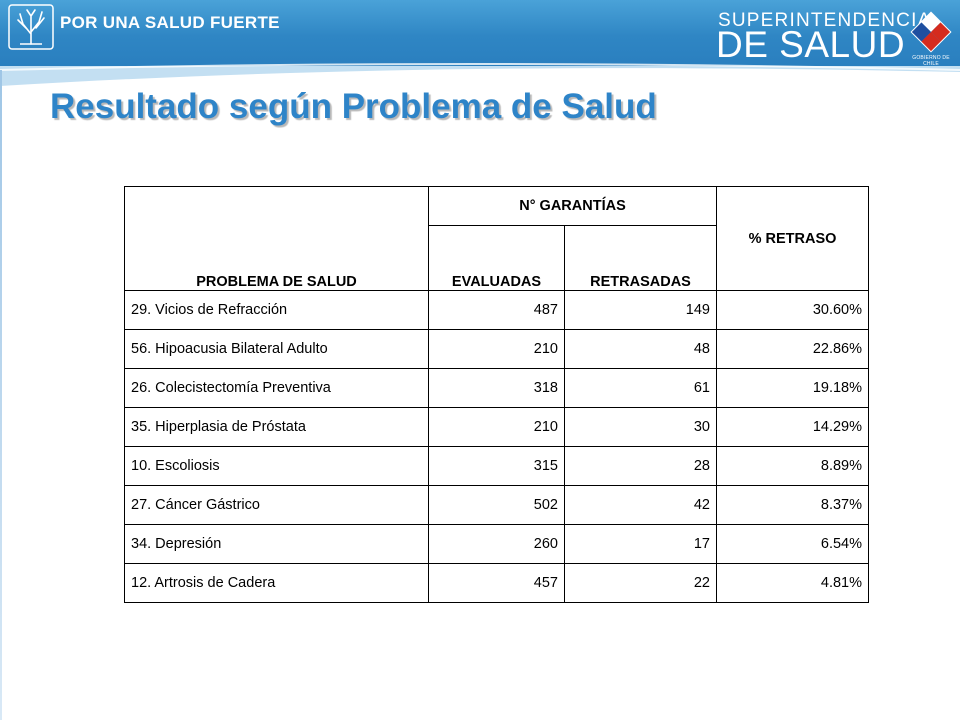  Describe the element at coordinates (276, 544) in the screenshot. I see `cell-problema: 34. Depresión` at that location.